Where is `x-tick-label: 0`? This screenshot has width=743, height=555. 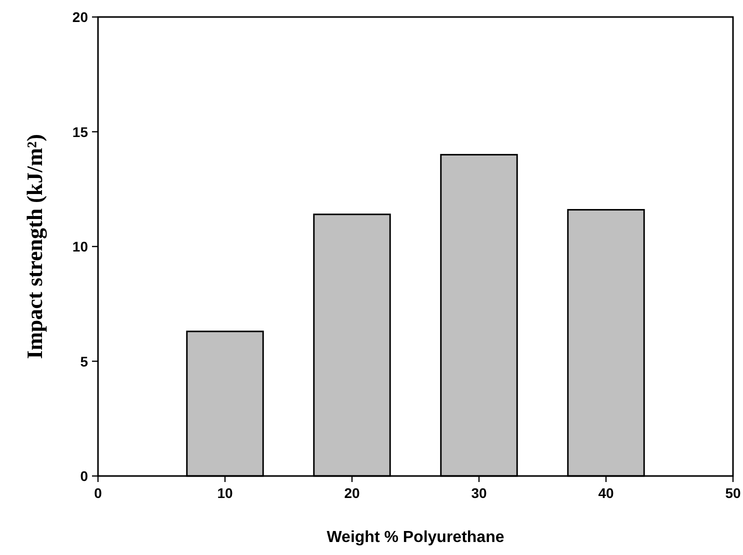 x-tick-label: 0 is located at coordinates (98, 493).